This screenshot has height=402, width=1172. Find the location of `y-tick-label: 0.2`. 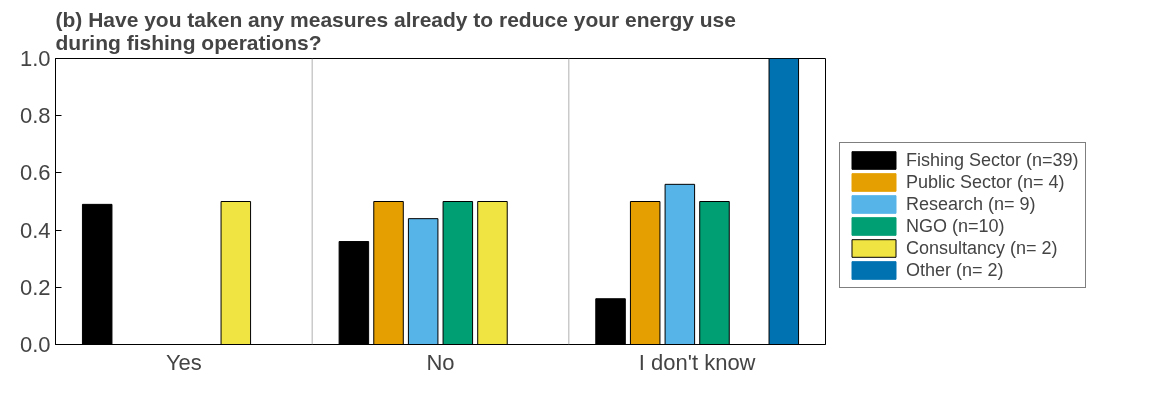

y-tick-label: 0.2 is located at coordinates (35, 287).